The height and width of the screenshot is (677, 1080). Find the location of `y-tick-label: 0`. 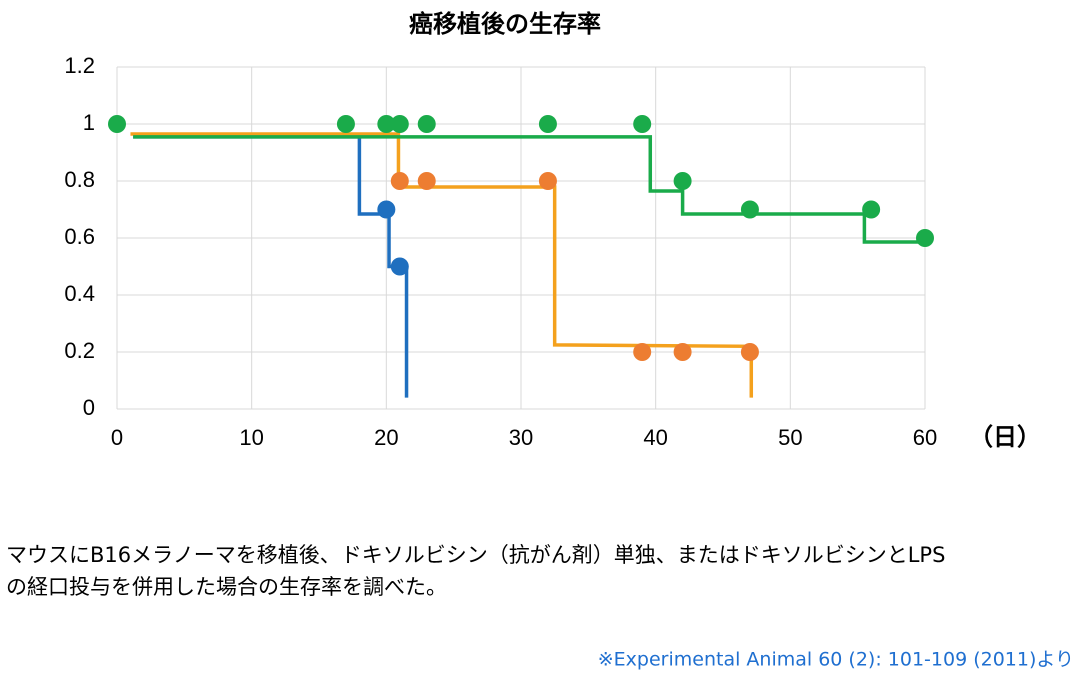

y-tick-label: 0 is located at coordinates (89, 407).